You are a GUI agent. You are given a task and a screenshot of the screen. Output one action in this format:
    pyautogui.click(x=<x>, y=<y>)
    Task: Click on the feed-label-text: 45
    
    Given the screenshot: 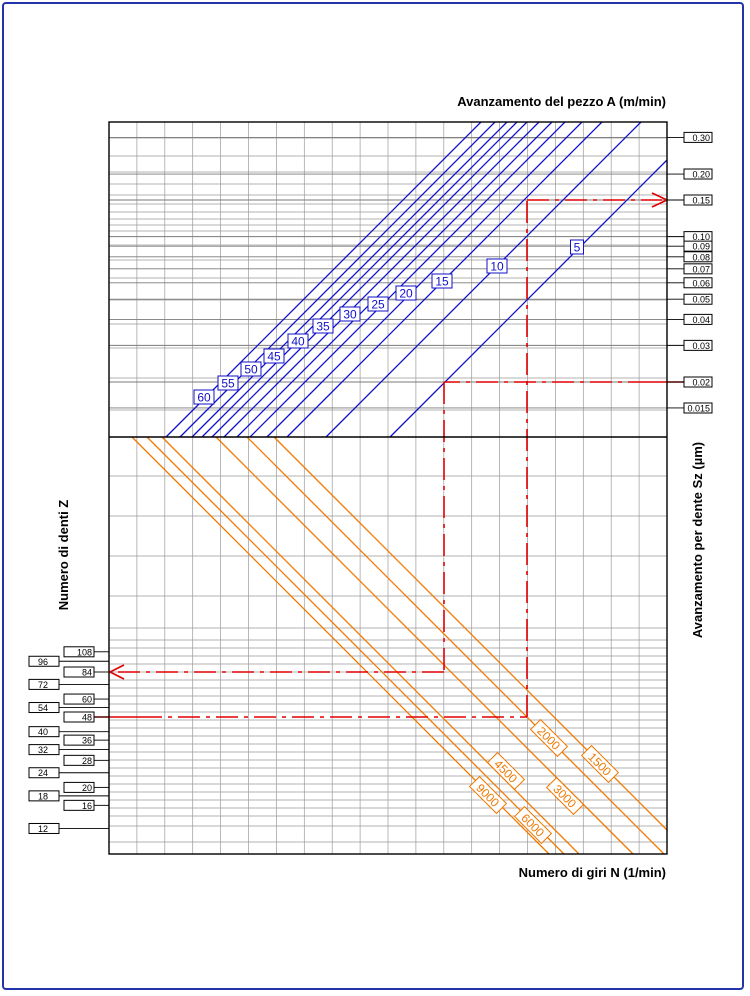 What is the action you would take?
    pyautogui.click(x=274, y=357)
    